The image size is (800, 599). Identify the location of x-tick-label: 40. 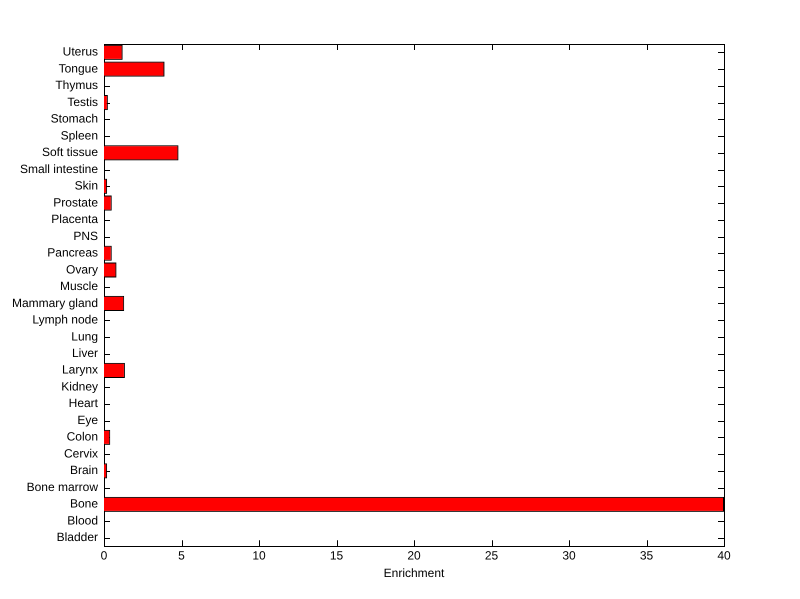
(724, 555).